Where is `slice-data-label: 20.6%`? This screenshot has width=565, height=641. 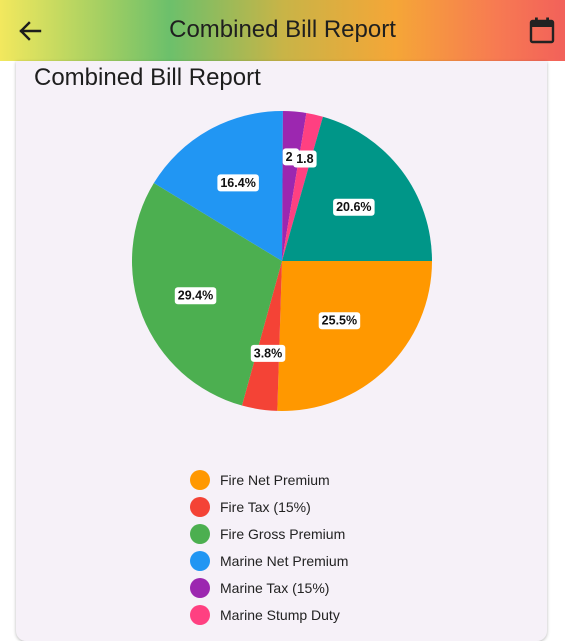 slice-data-label: 20.6% is located at coordinates (354, 207).